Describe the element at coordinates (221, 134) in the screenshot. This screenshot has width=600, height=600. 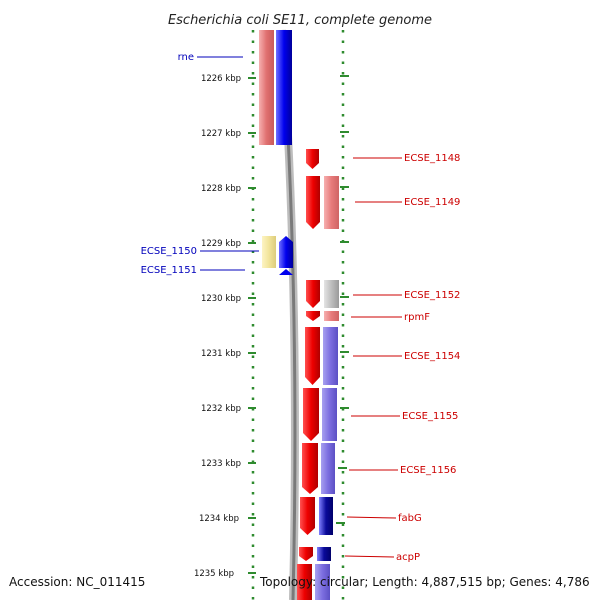
I see `tick-label: 1227 kbp` at that location.